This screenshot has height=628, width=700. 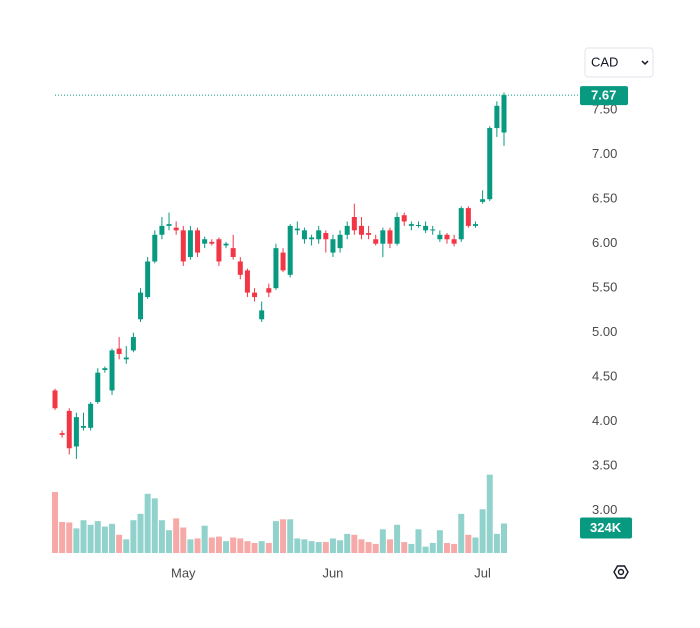 I want to click on settings-icon-center, so click(x=621, y=572).